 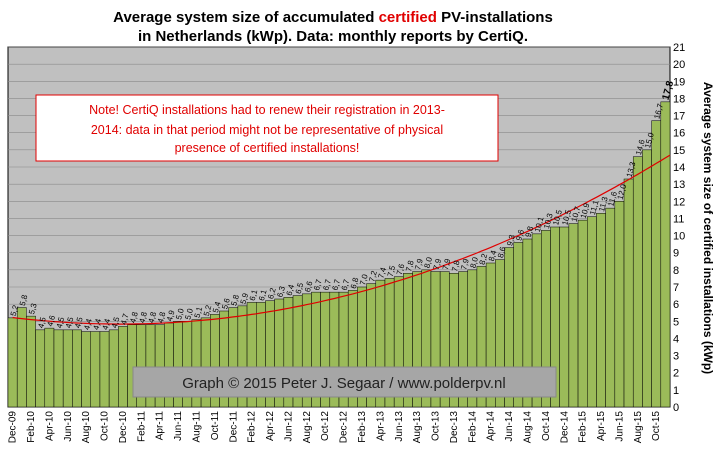 I want to click on value-label: 7,4, so click(x=383, y=273).